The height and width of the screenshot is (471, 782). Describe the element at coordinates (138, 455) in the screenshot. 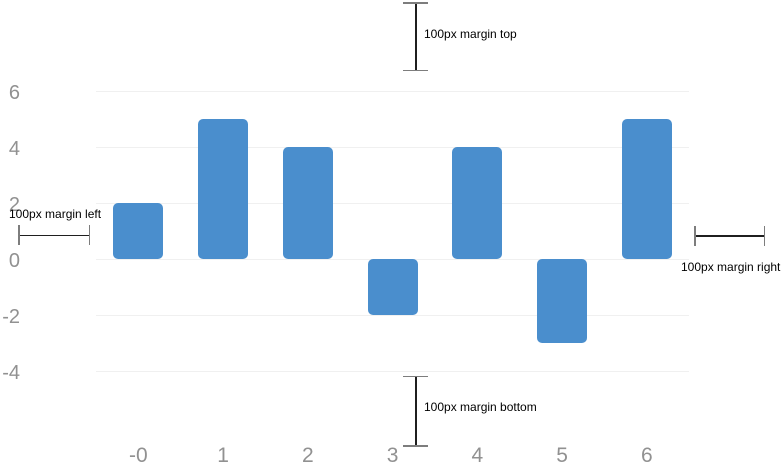

I see `x-axis-tick-label: -0` at that location.